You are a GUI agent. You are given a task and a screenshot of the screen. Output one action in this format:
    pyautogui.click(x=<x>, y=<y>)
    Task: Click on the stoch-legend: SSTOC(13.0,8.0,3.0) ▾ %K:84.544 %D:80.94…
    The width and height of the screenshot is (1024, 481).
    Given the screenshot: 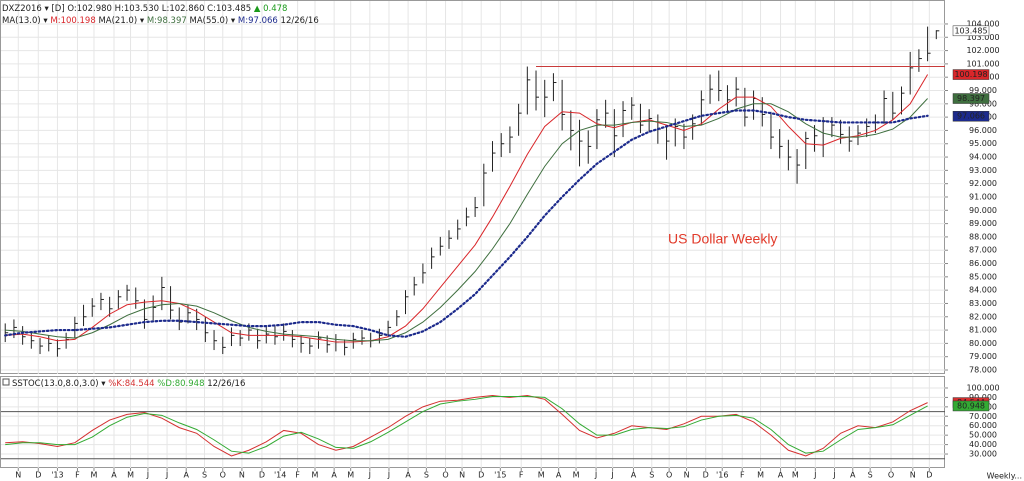 What is the action you would take?
    pyautogui.click(x=128, y=384)
    